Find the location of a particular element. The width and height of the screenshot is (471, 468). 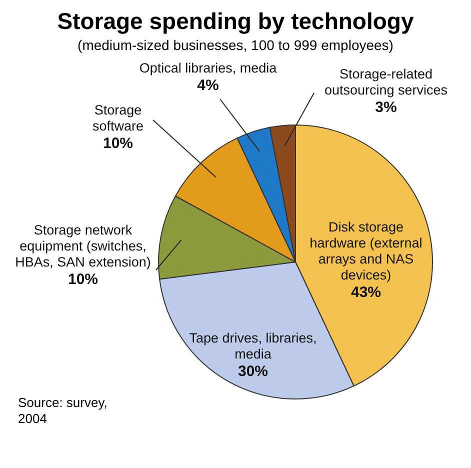

source-note: Source: survey, 2004 is located at coordinates (63, 411).